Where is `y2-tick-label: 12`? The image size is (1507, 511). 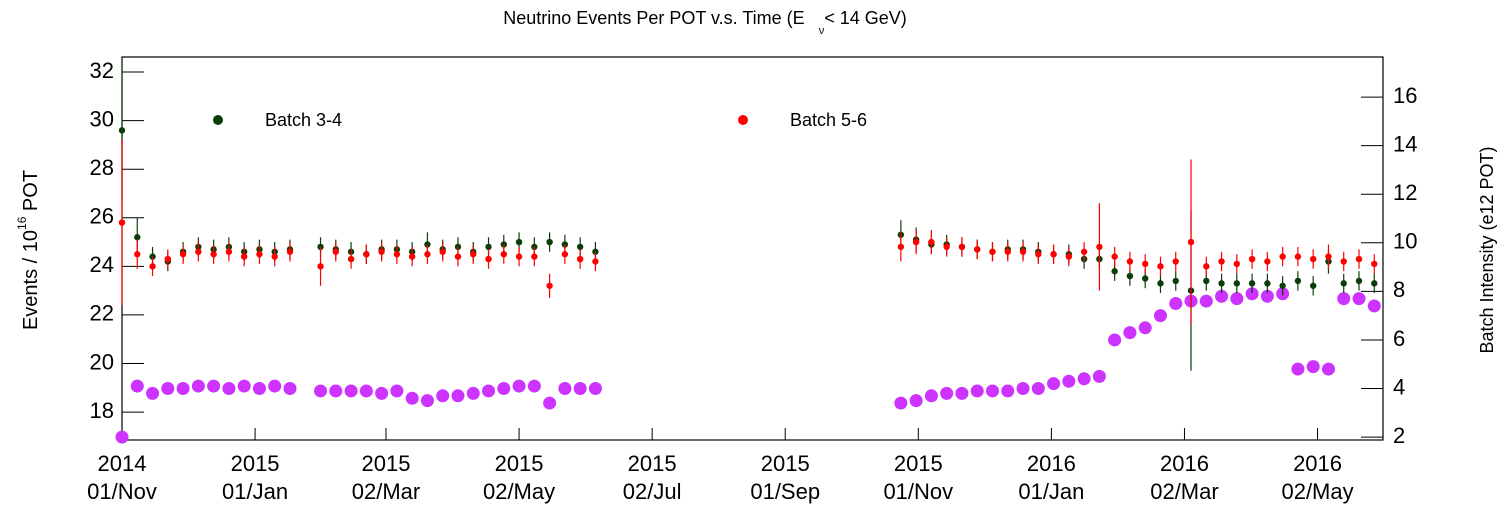
y2-tick-label: 12 is located at coordinates (1405, 192).